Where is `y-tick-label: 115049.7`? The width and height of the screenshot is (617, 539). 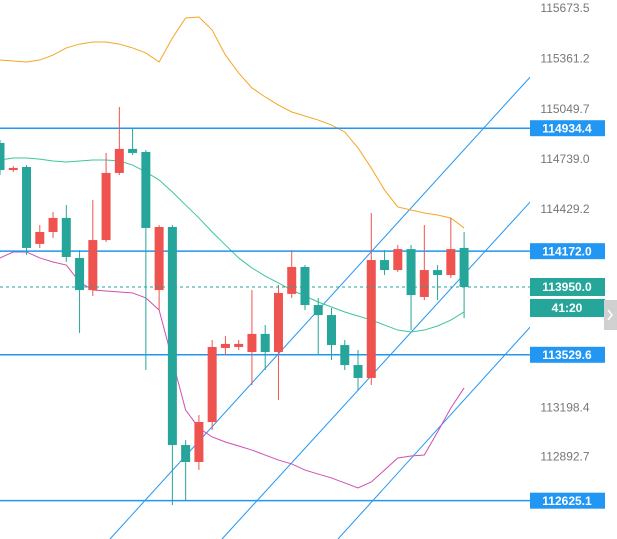
y-tick-label: 115049.7 is located at coordinates (564, 109).